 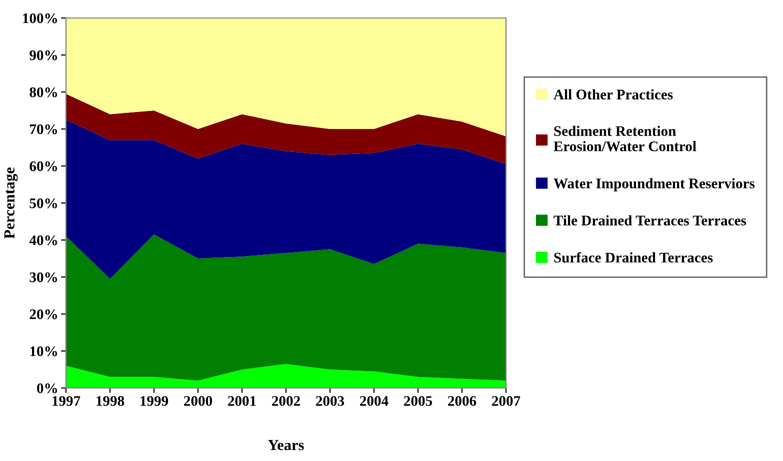 What do you see at coordinates (418, 401) in the screenshot?
I see `x-tick-label: 2005` at bounding box center [418, 401].